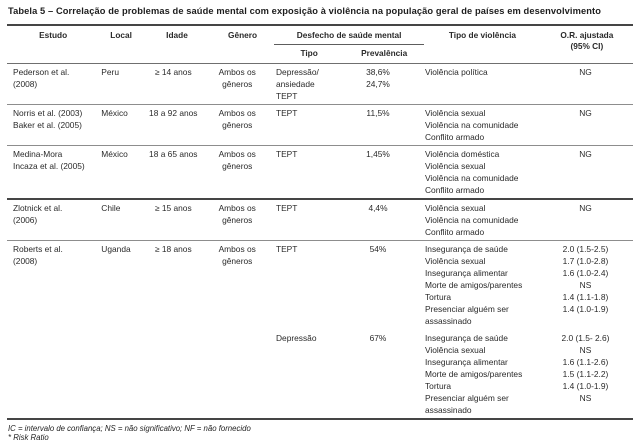 This screenshot has height=441, width=640. I want to click on violence-item: Insegurança alimentar 1.6 (1.0-2.4), so click(525, 273).